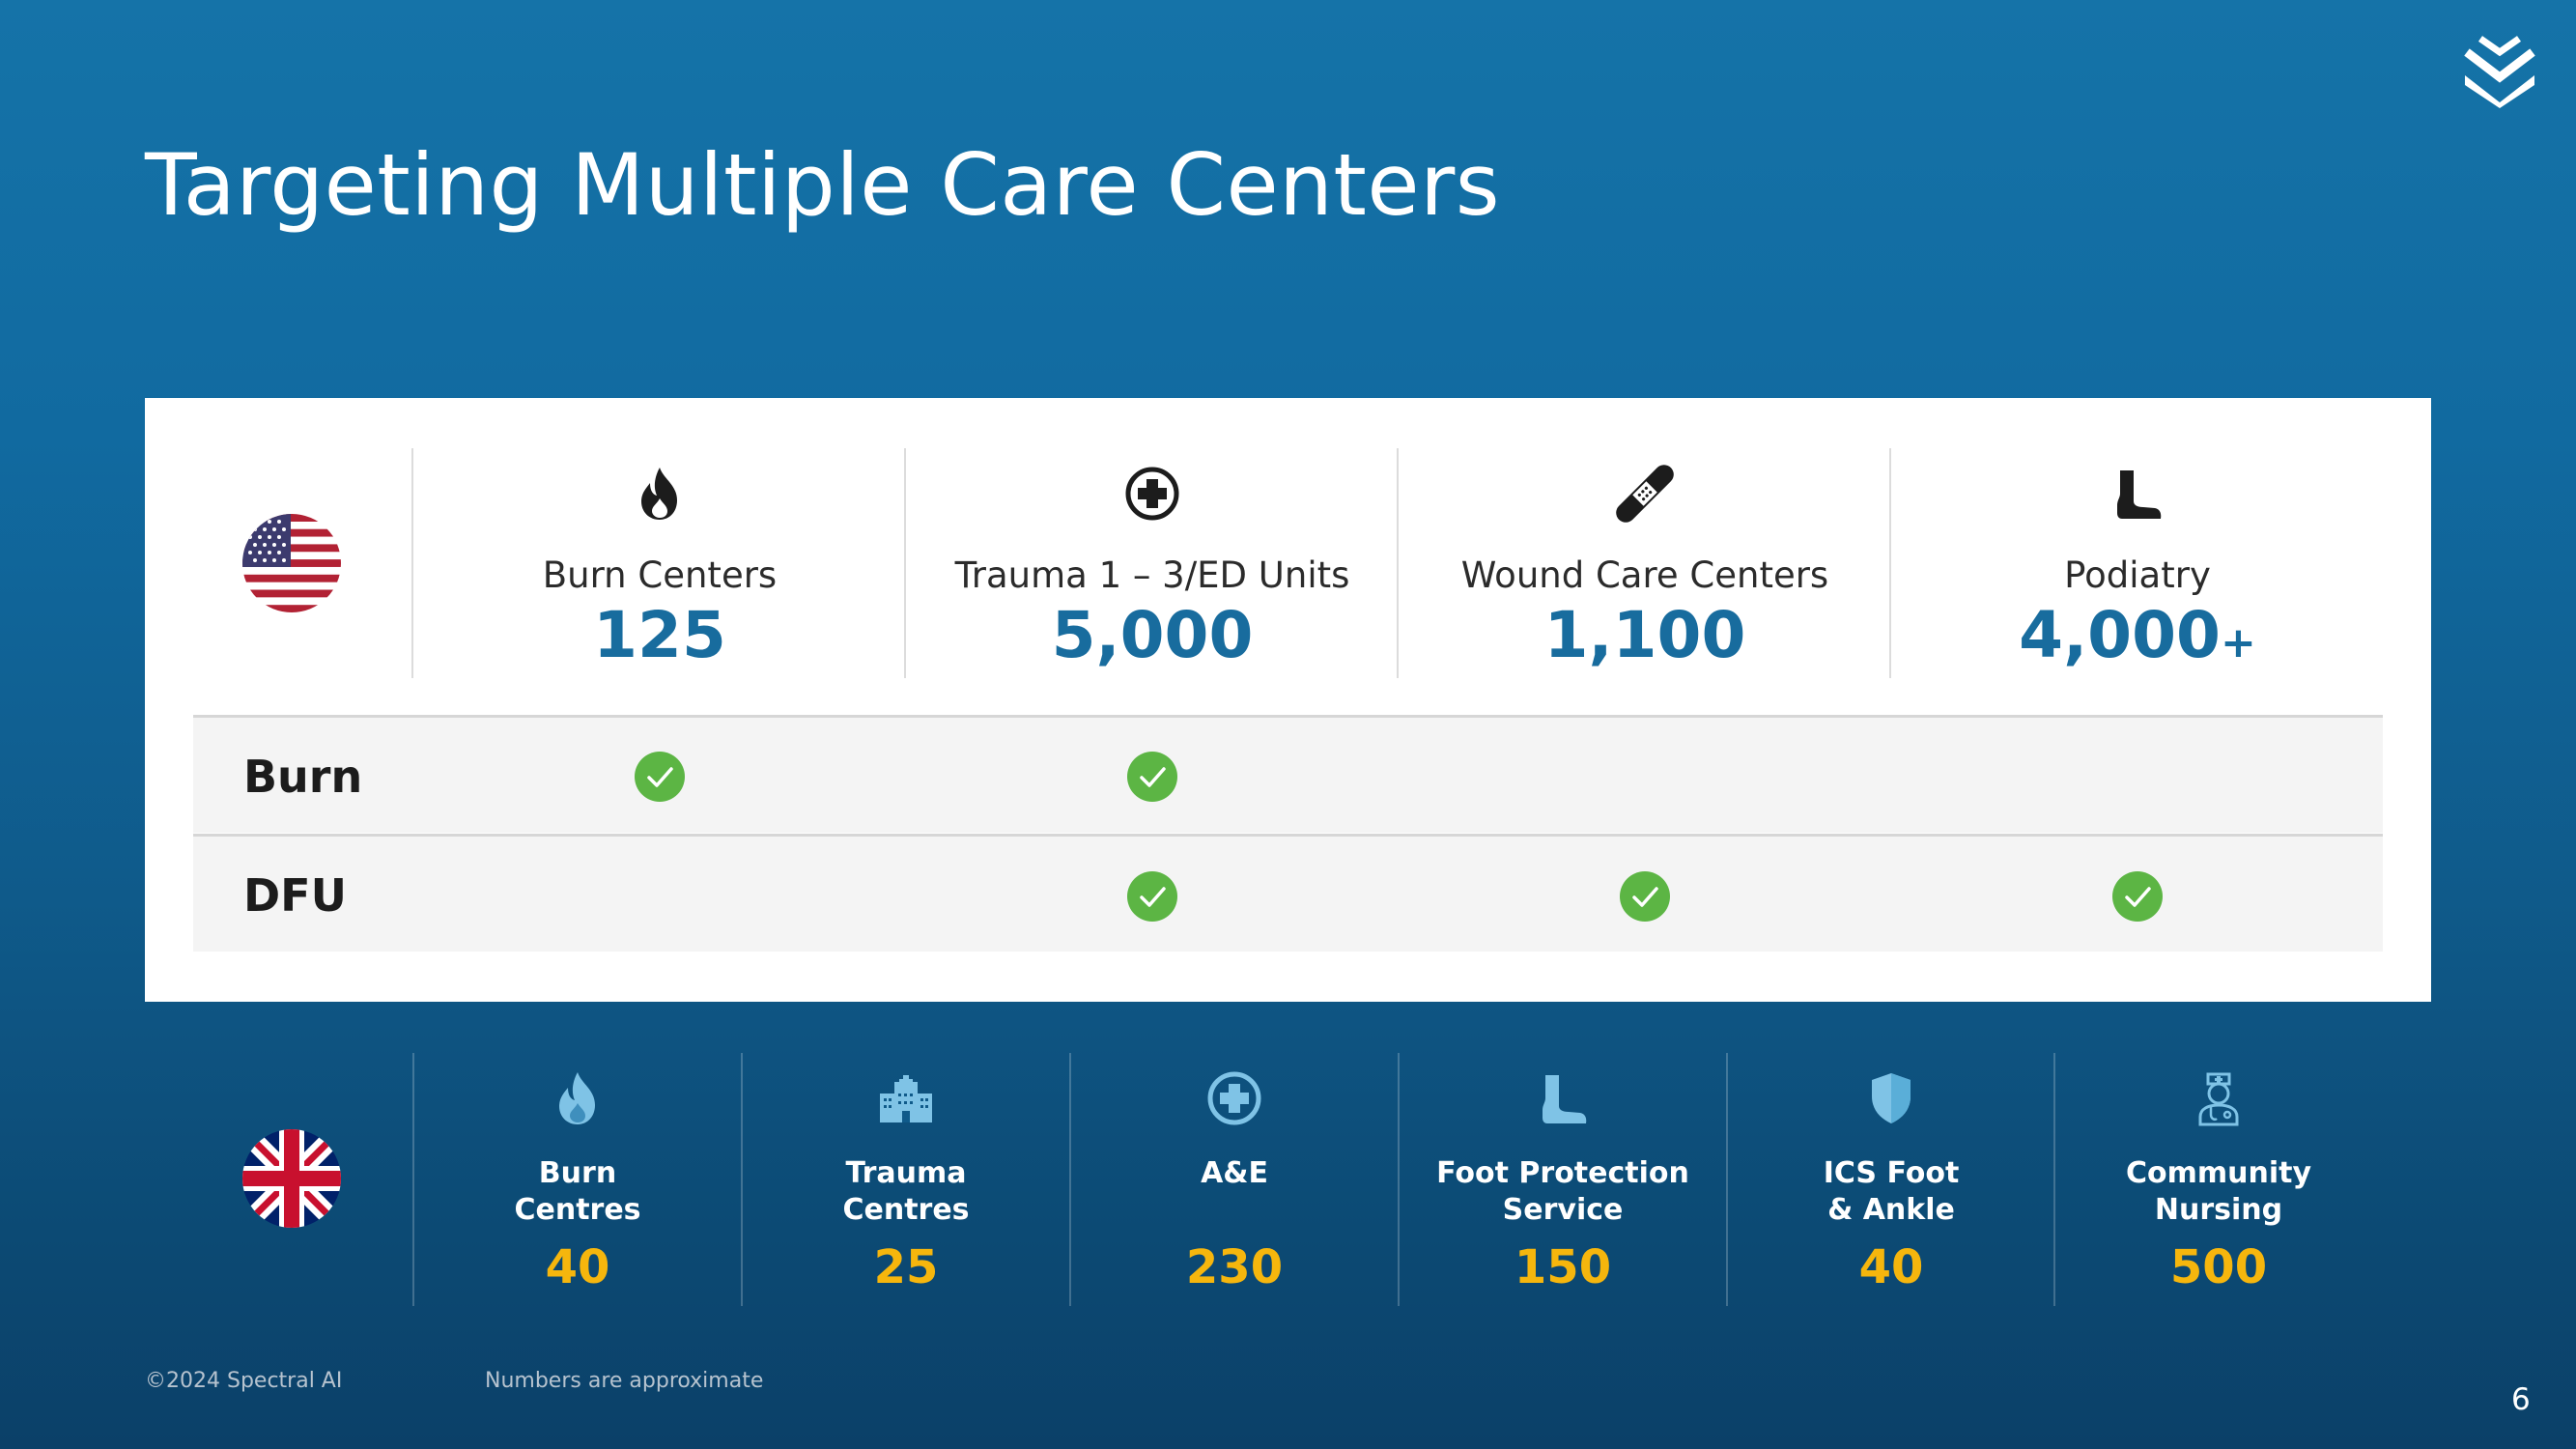 This screenshot has height=1449, width=2576. I want to click on uk-column-foot-protection: Foot Protection Service 150, so click(1563, 1182).